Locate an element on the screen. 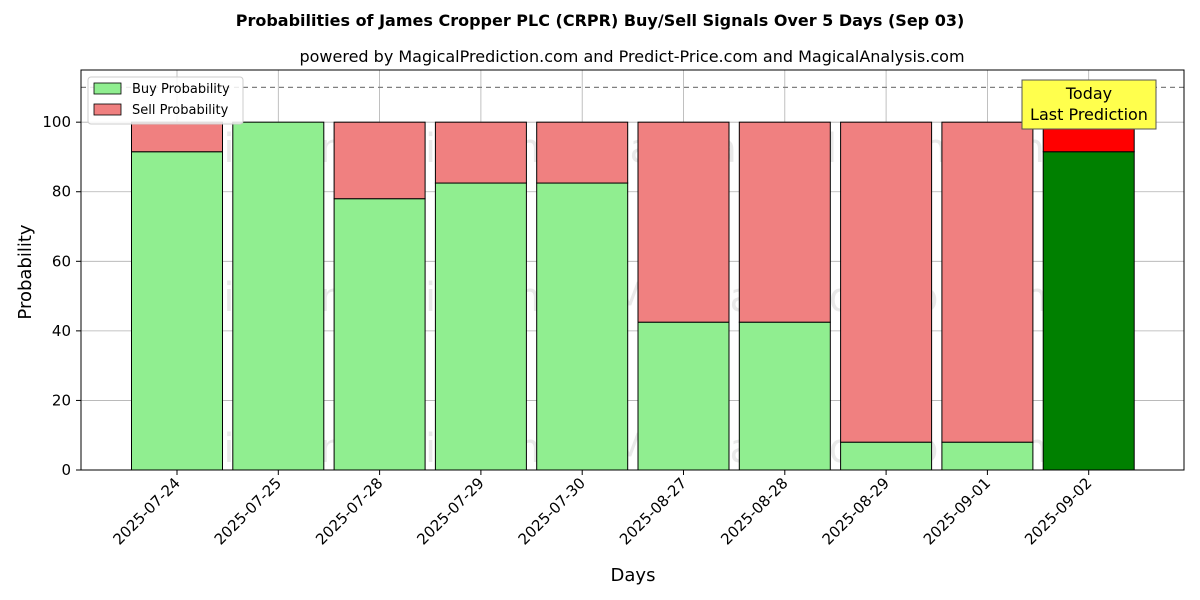  x-tick-label: 2025-07-24 is located at coordinates (146, 511).